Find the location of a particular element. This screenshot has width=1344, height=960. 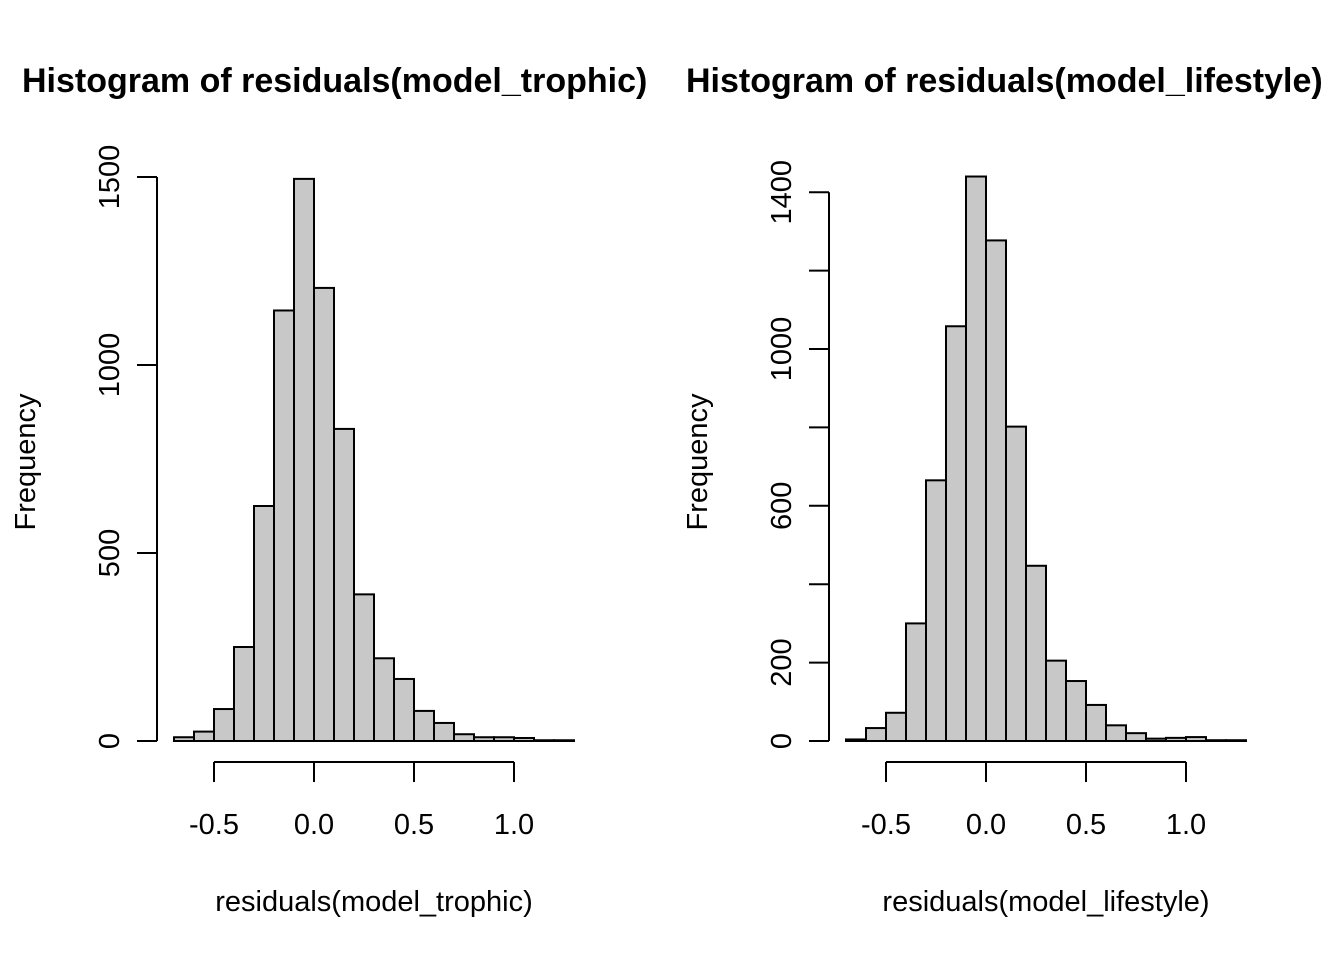

y-axis: 0 200 600 1000 1400 is located at coordinates (798, 454).